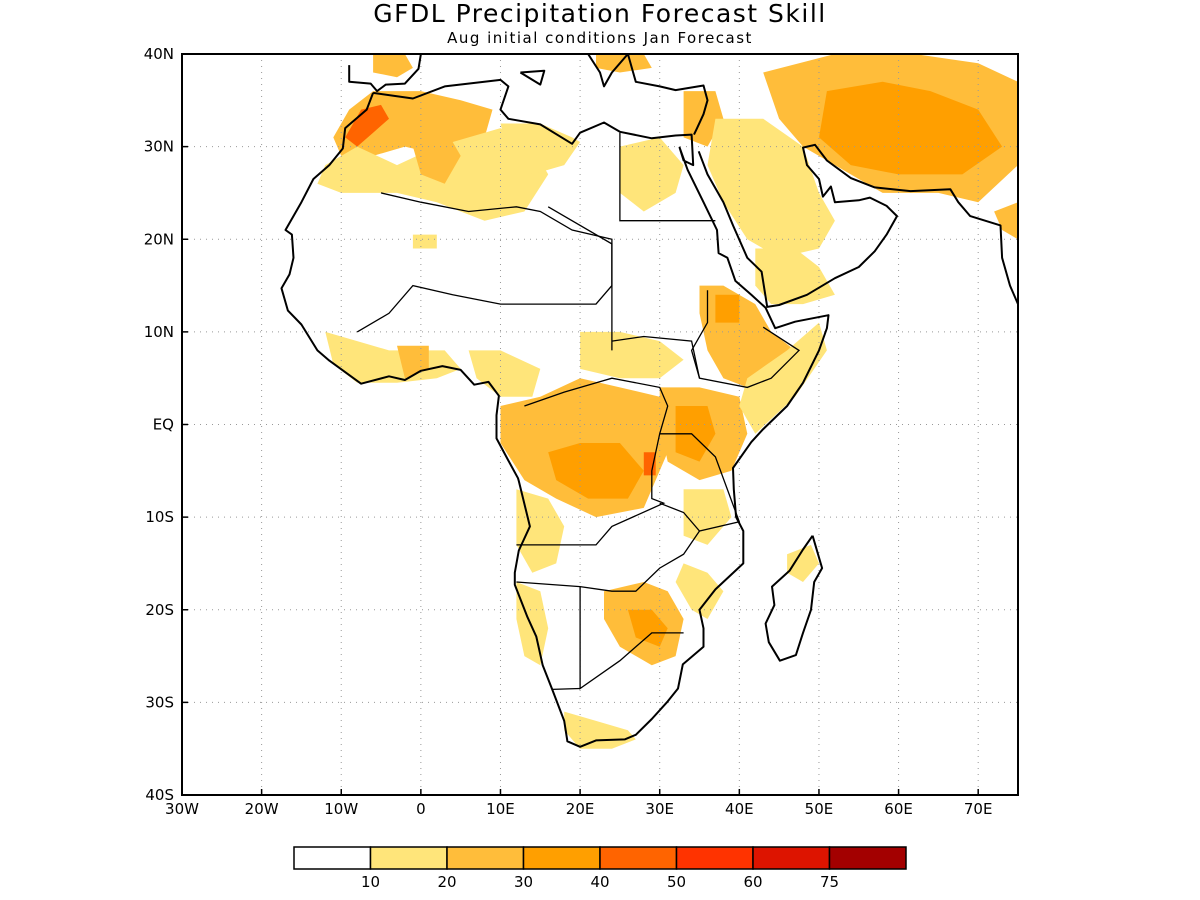  Describe the element at coordinates (898, 809) in the screenshot. I see `lon-tick-label: 60E` at that location.